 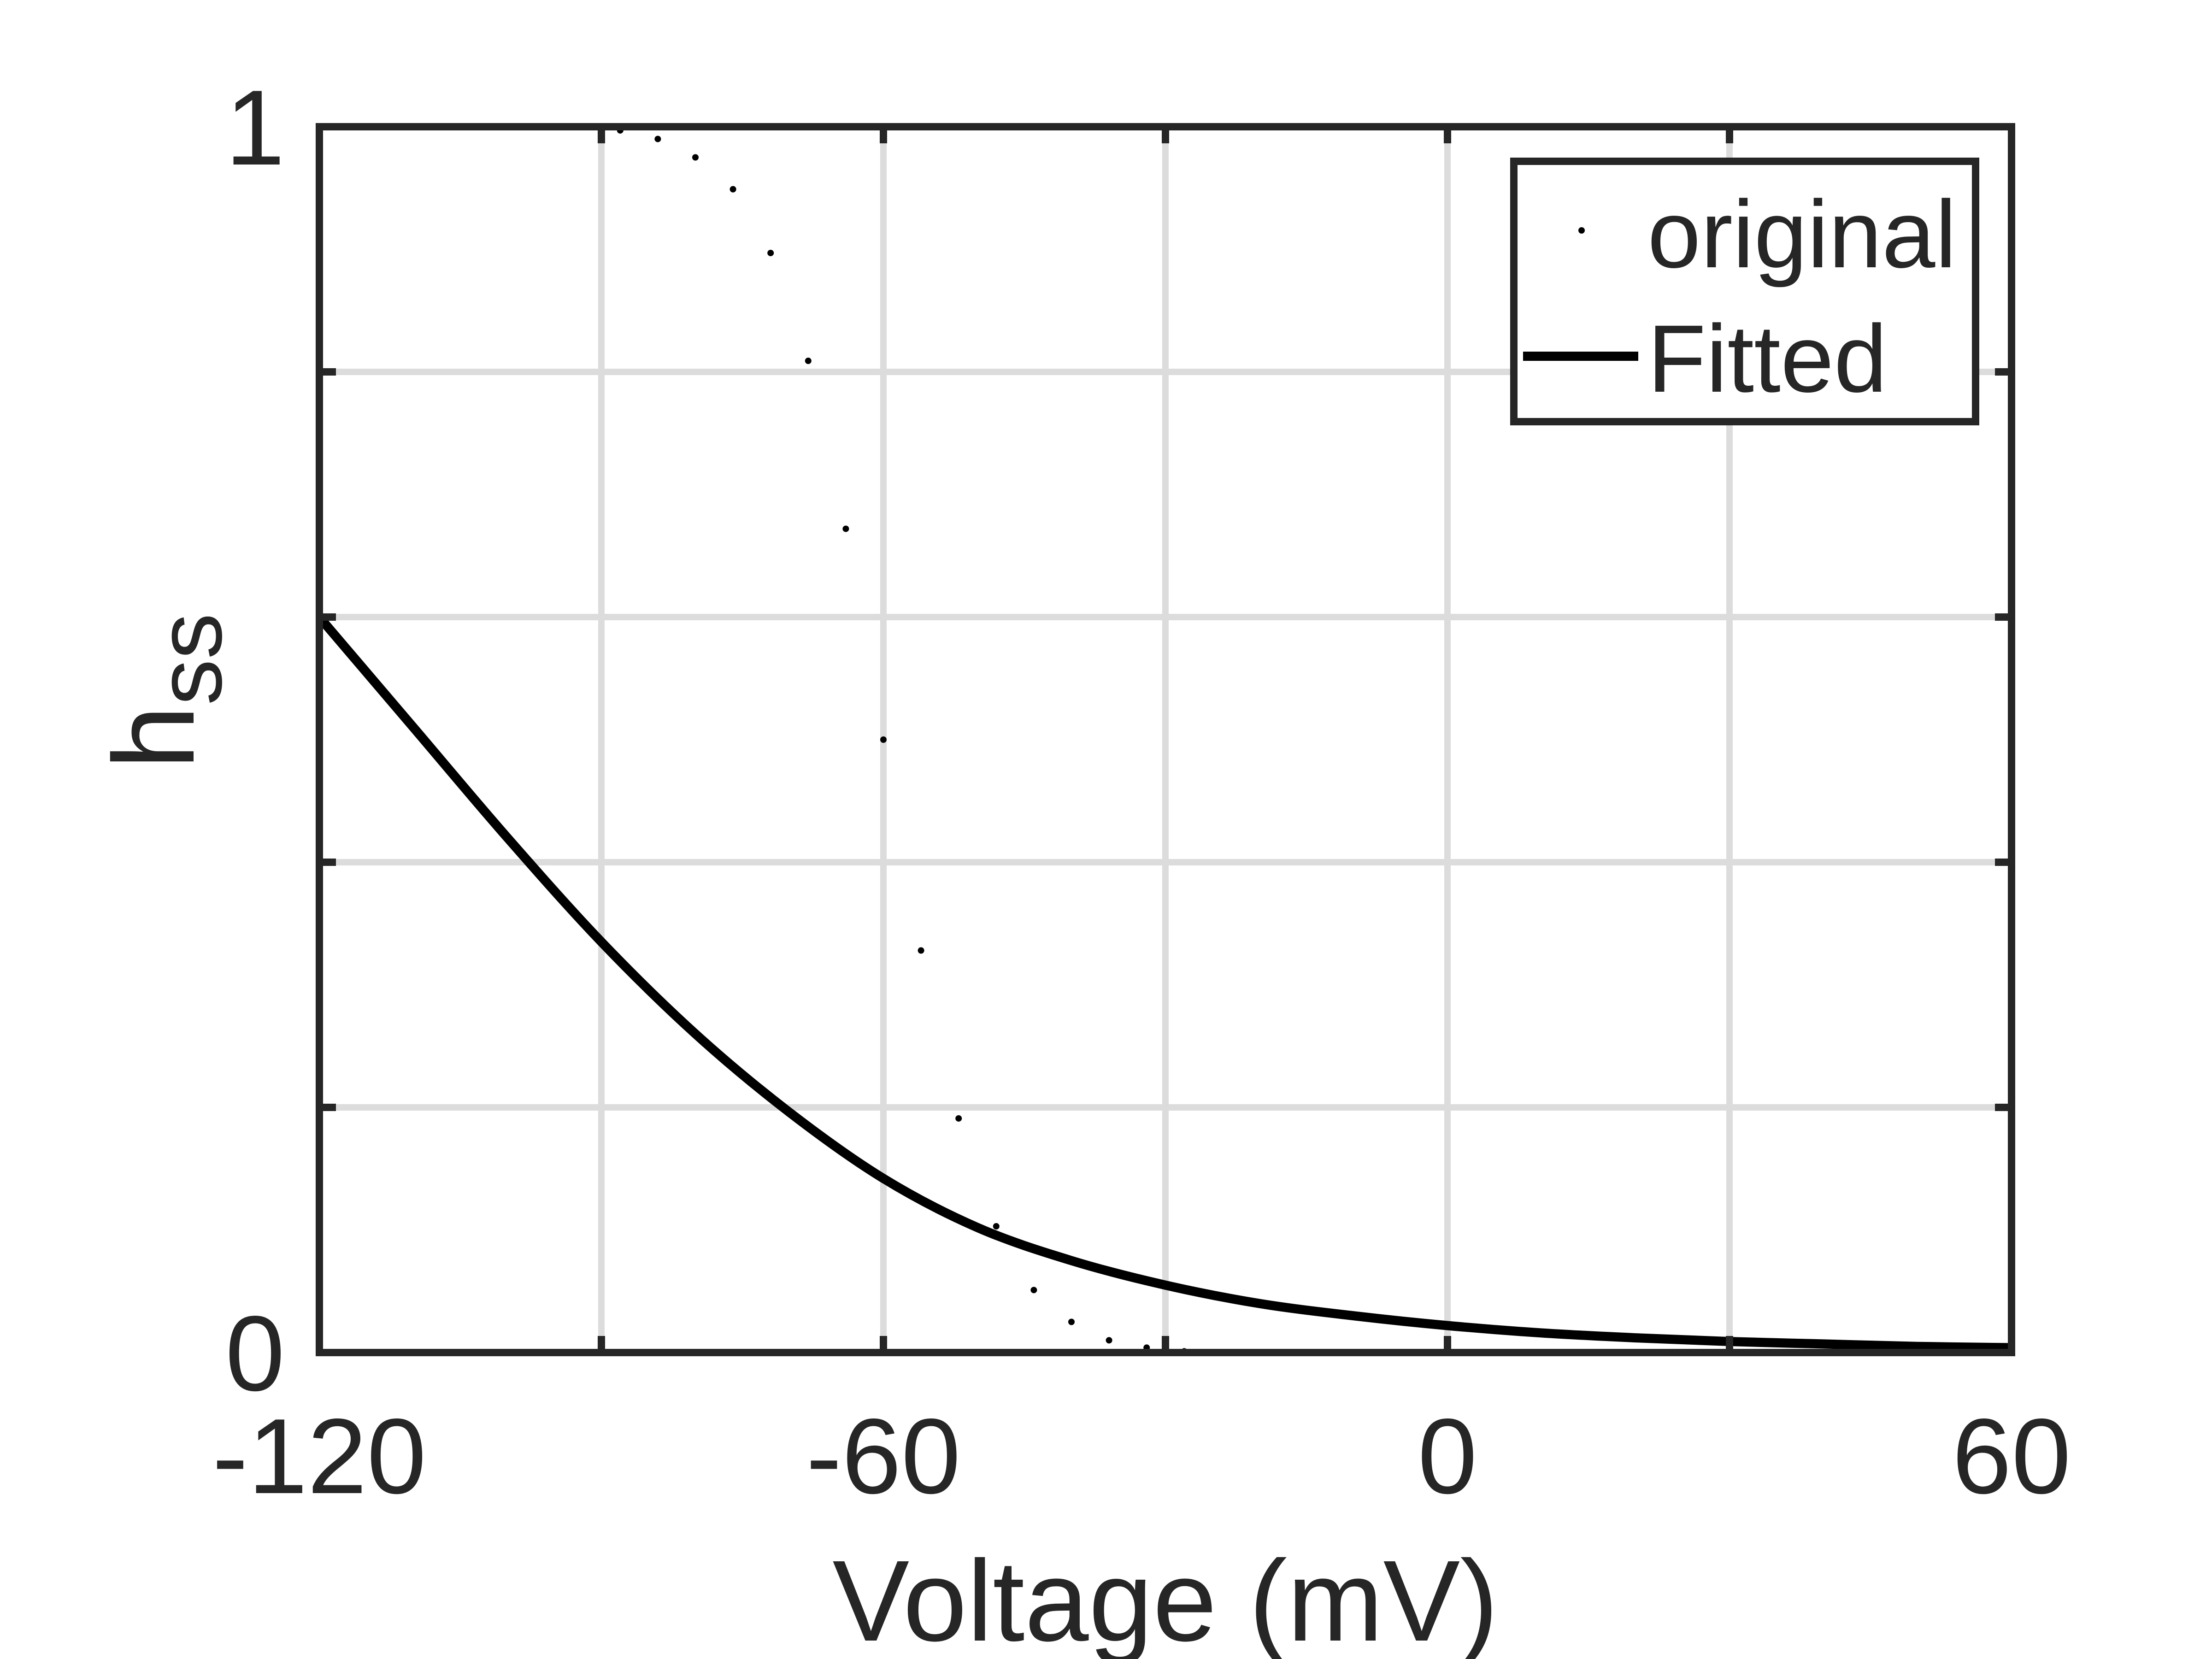 What do you see at coordinates (255, 1353) in the screenshot?
I see `y-tick-label: 0` at bounding box center [255, 1353].